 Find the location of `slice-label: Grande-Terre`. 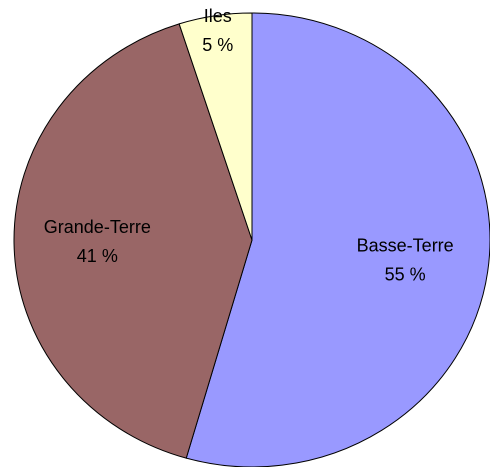

slice-label: Grande-Terre is located at coordinates (97, 227).